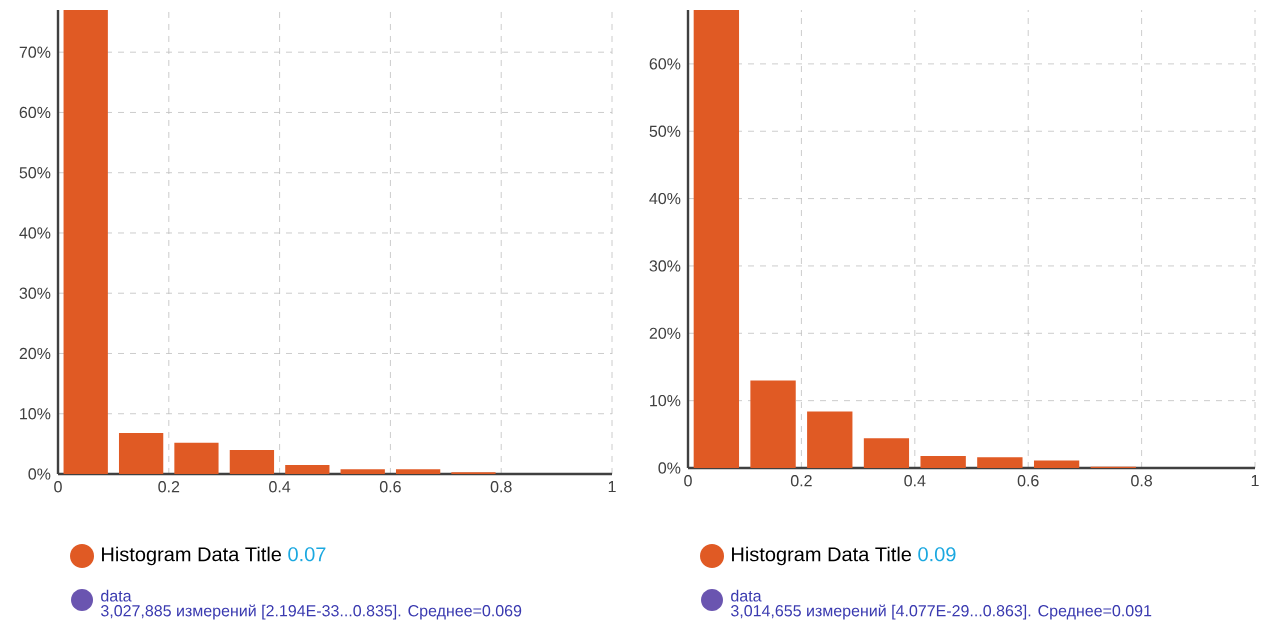 The width and height of the screenshot is (1262, 639). What do you see at coordinates (35, 52) in the screenshot?
I see `y-tick-label: 70%` at bounding box center [35, 52].